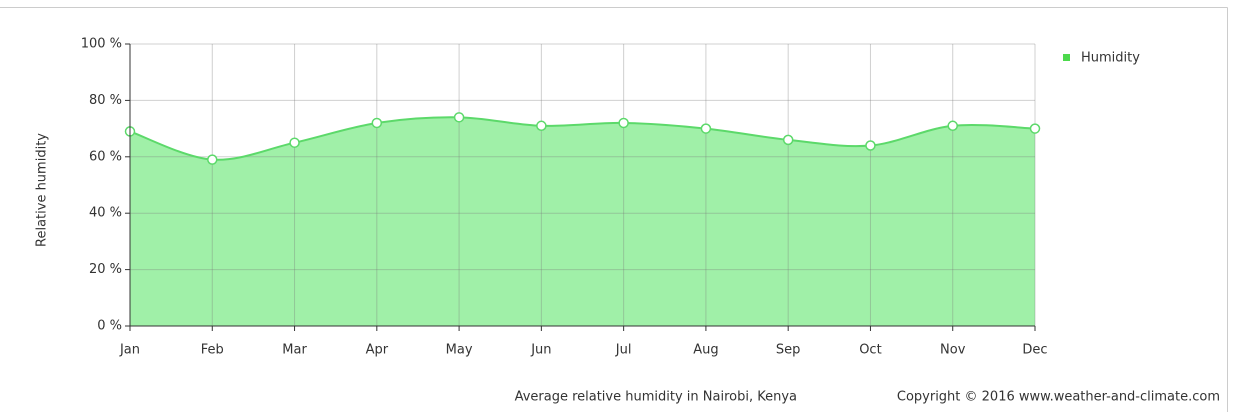 The width and height of the screenshot is (1235, 412). Describe the element at coordinates (377, 350) in the screenshot. I see `x-tick-label: Apr` at that location.